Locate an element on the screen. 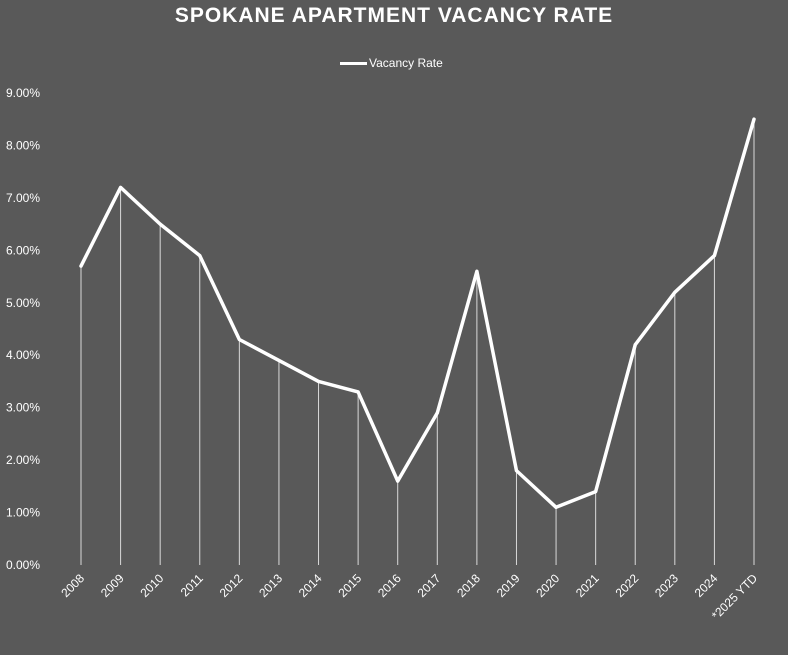  x-tick-label: 2024 is located at coordinates (706, 585).